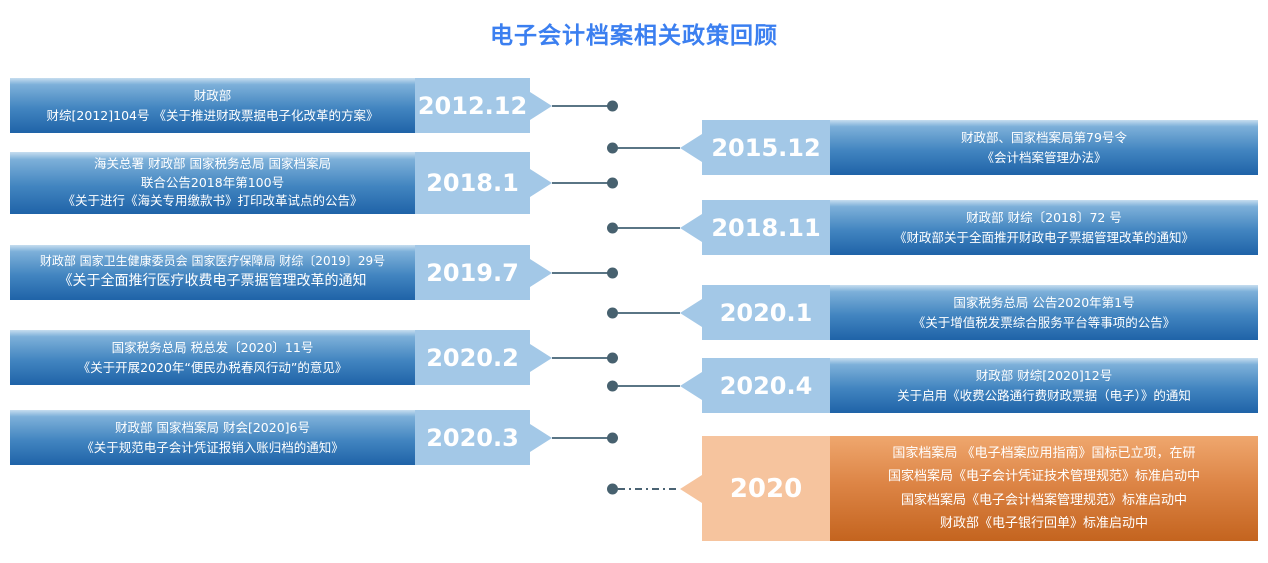 The height and width of the screenshot is (563, 1268). What do you see at coordinates (212, 261) in the screenshot?
I see `policy-text-line: 财政部 国家卫生健康委员会 国家医疗保障局 财综〔2019〕29号` at bounding box center [212, 261].